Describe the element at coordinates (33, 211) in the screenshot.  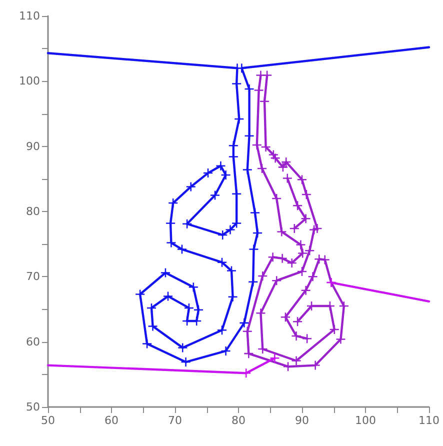
I see `y-tick-label: 80` at that location.